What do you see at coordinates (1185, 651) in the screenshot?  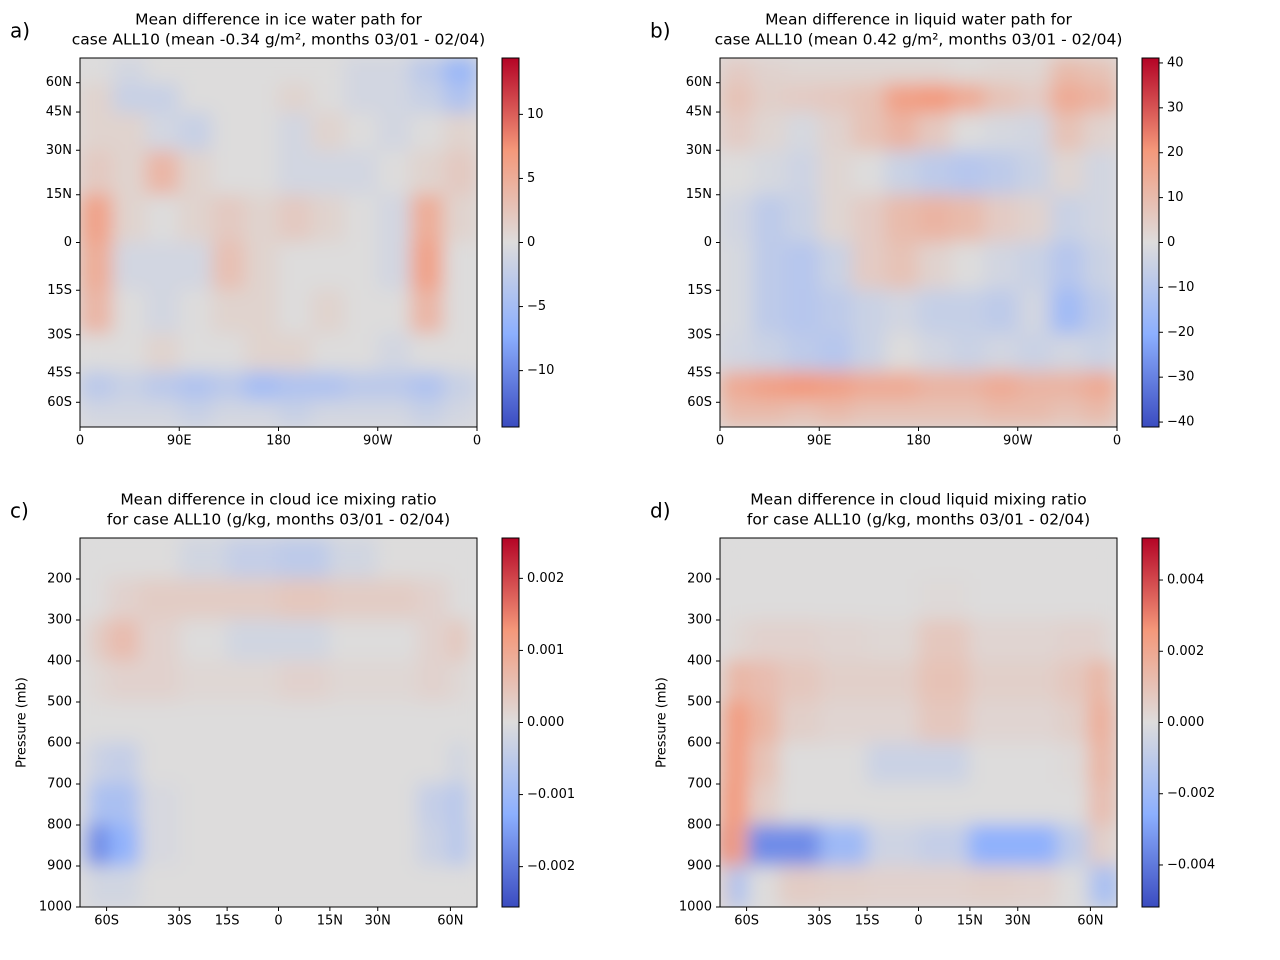 I see `colorbar-tick-label: 0.002` at bounding box center [1185, 651].